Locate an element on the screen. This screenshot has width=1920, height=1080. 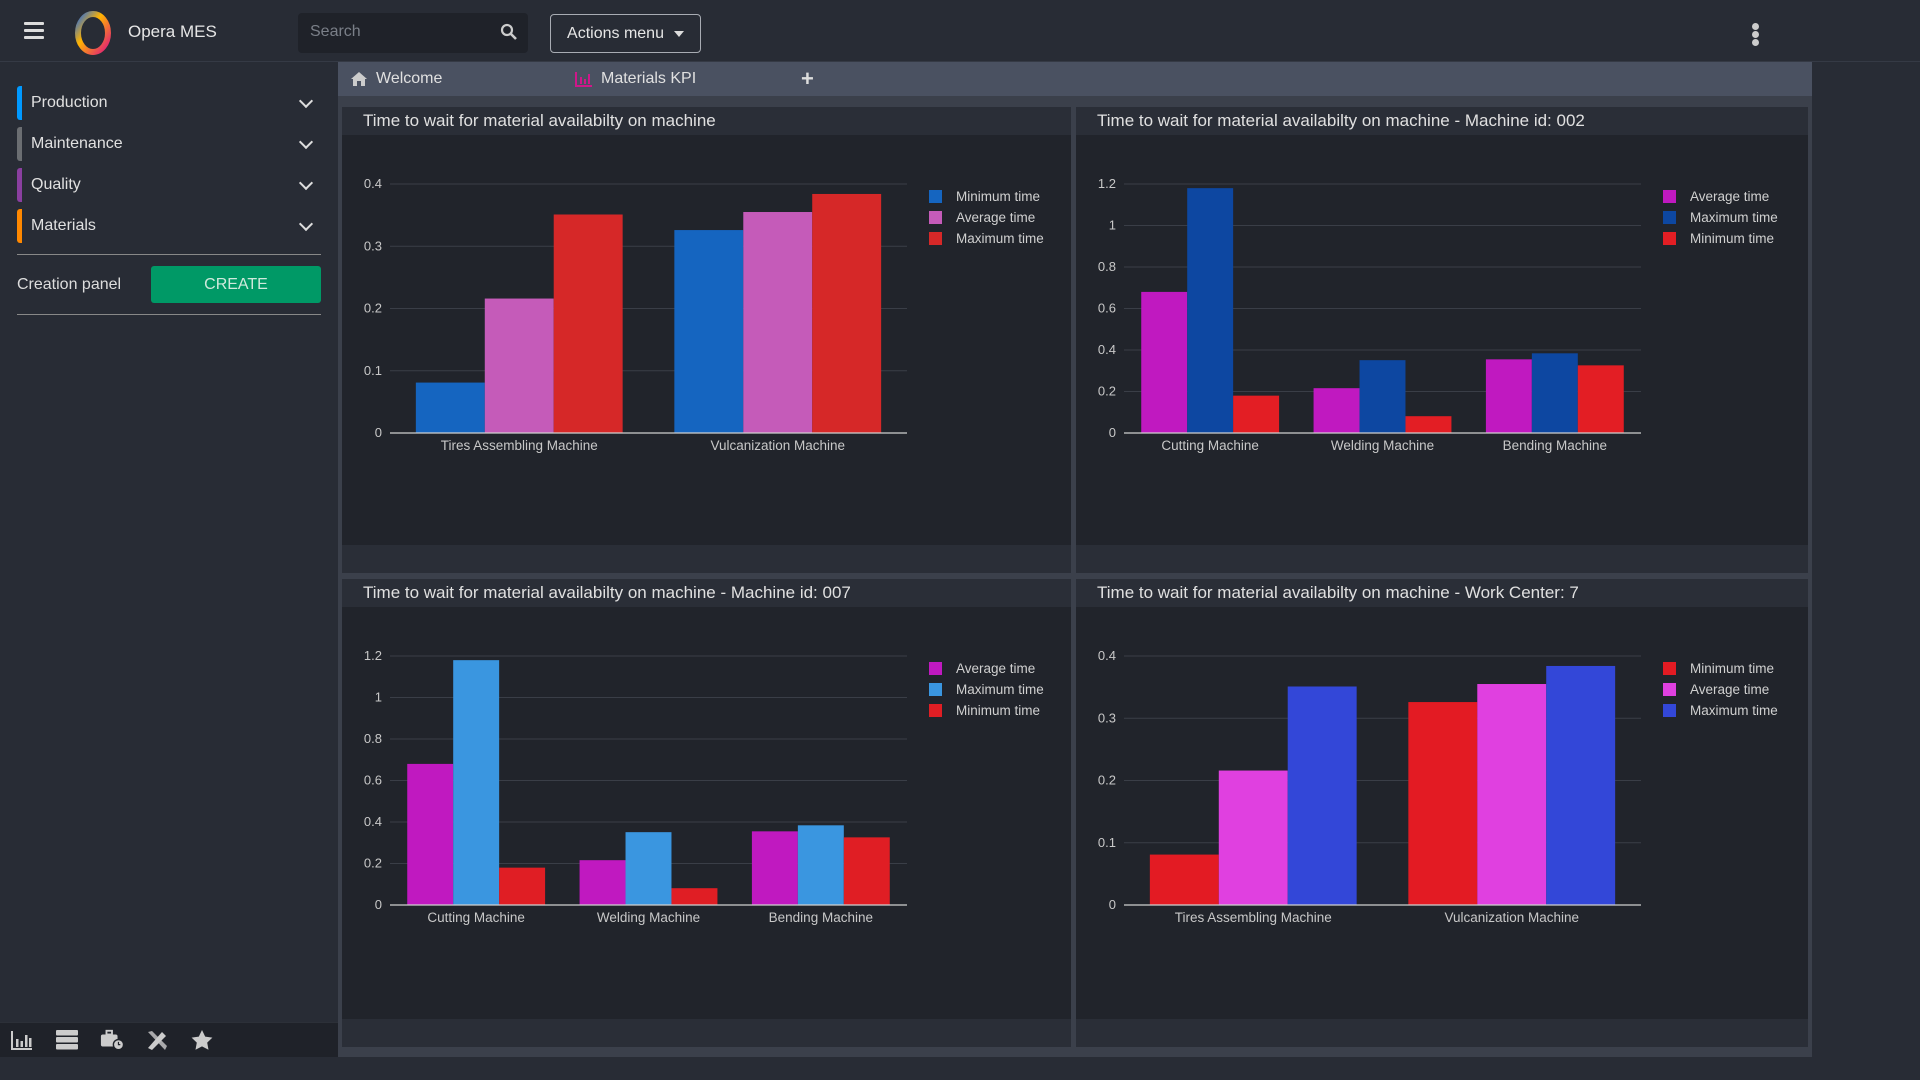
search-icon is located at coordinates (509, 32).